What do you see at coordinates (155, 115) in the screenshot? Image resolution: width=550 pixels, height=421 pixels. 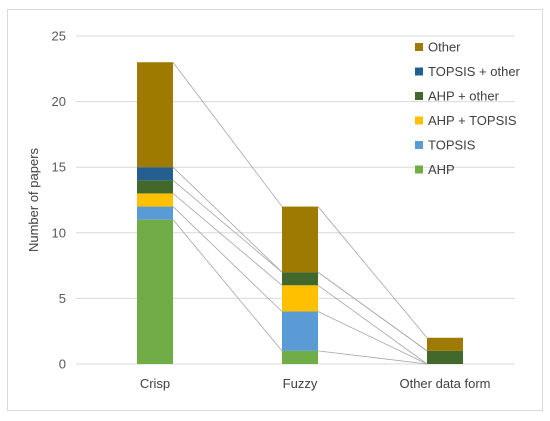 I see `bar-segment-other-crisp` at bounding box center [155, 115].